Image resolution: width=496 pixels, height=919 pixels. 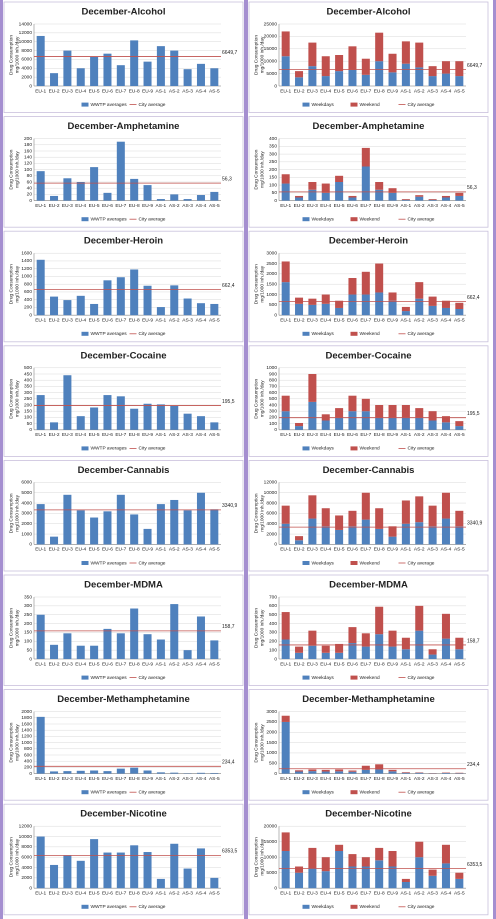 What do you see at coordinates (54, 550) in the screenshot?
I see `x-tick-label: EU-2` at bounding box center [54, 550].